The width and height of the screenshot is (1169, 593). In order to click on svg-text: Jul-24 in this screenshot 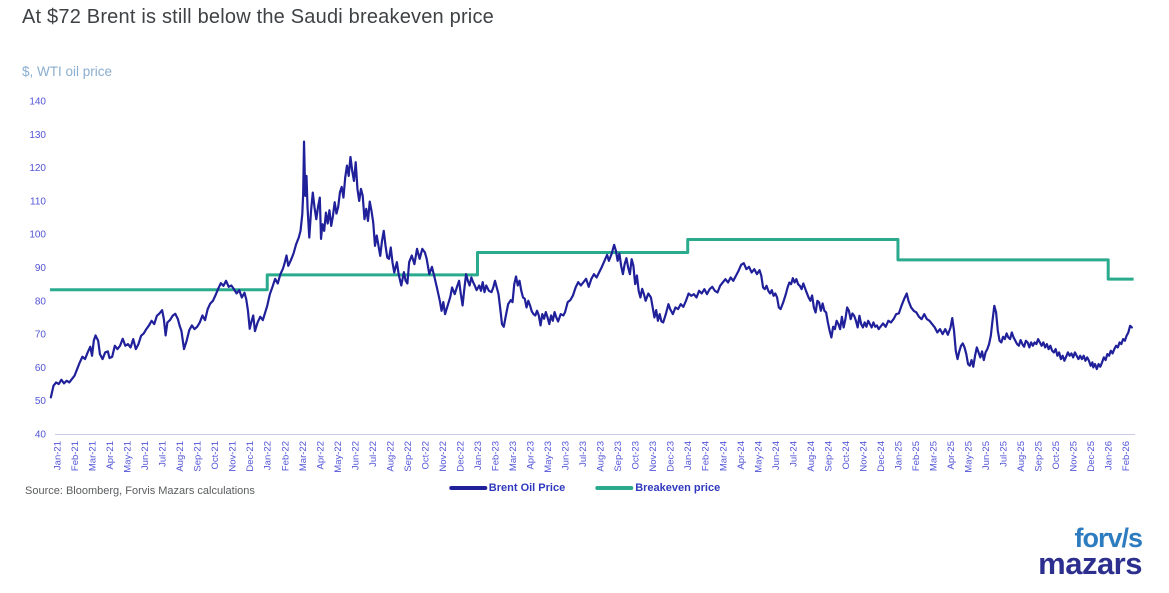, I will do `click(793, 454)`.